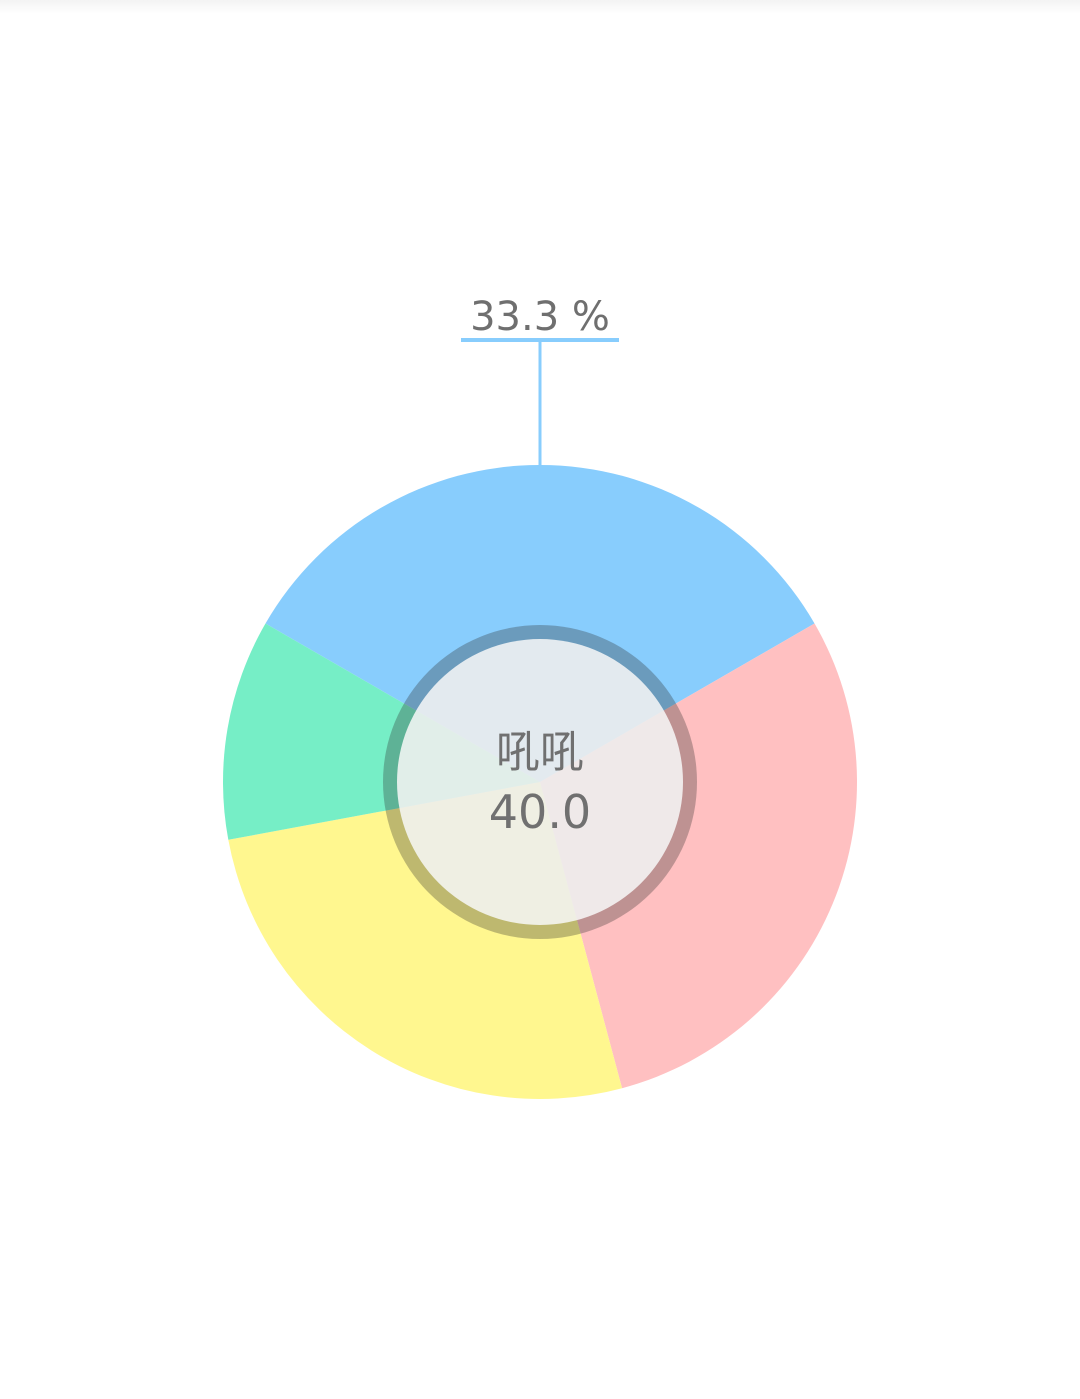  I want to click on donut-hole, so click(540, 782).